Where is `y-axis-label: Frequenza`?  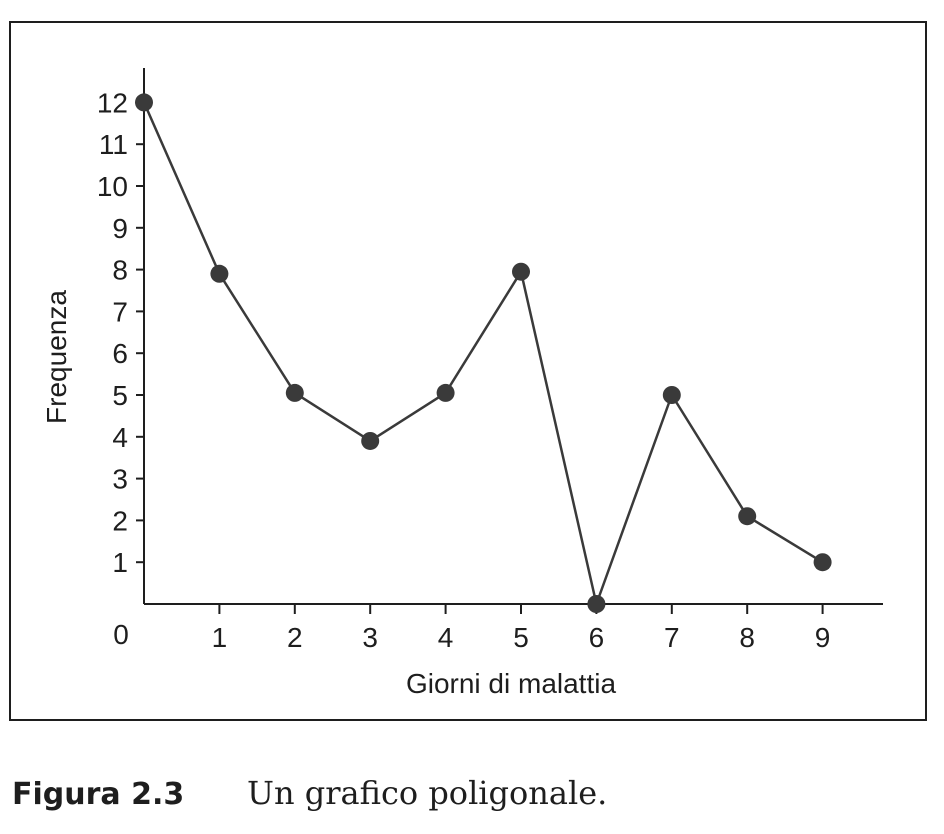 y-axis-label: Frequenza is located at coordinates (56, 357).